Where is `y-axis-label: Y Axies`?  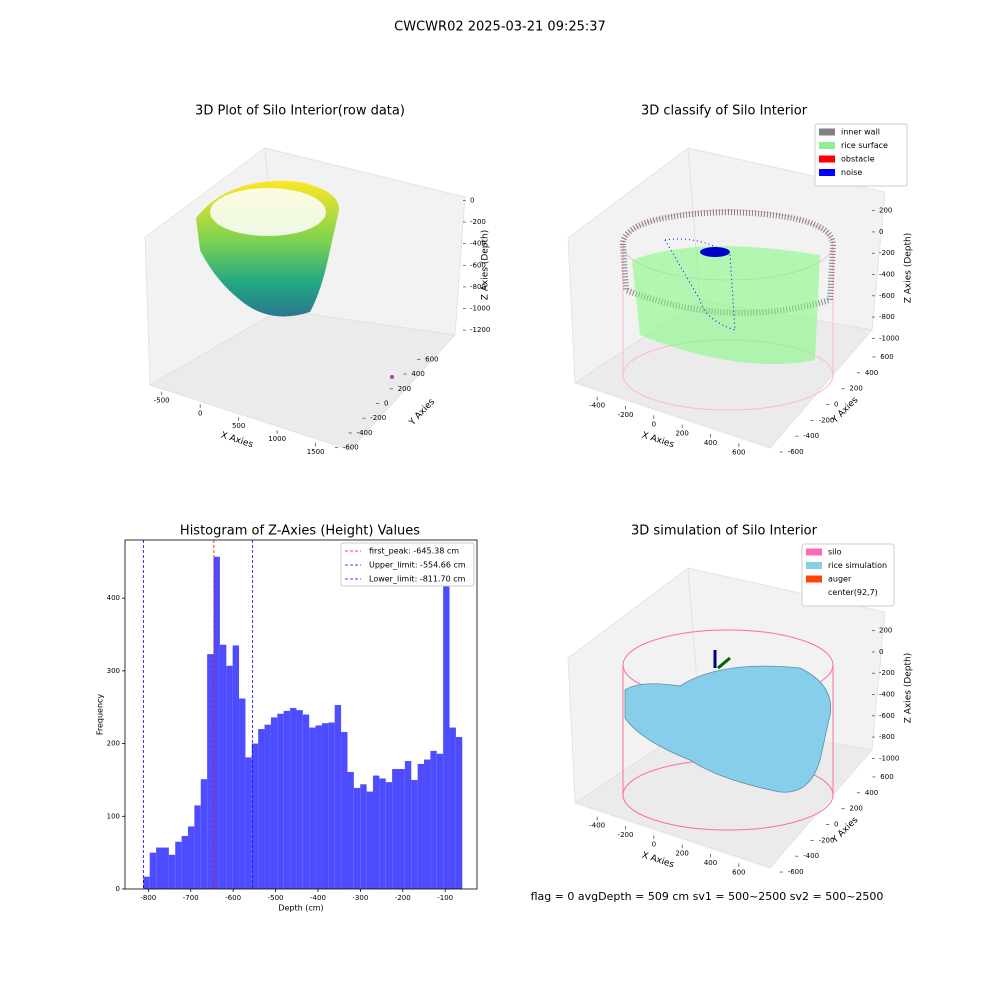
y-axis-label: Y Axies is located at coordinates (422, 413).